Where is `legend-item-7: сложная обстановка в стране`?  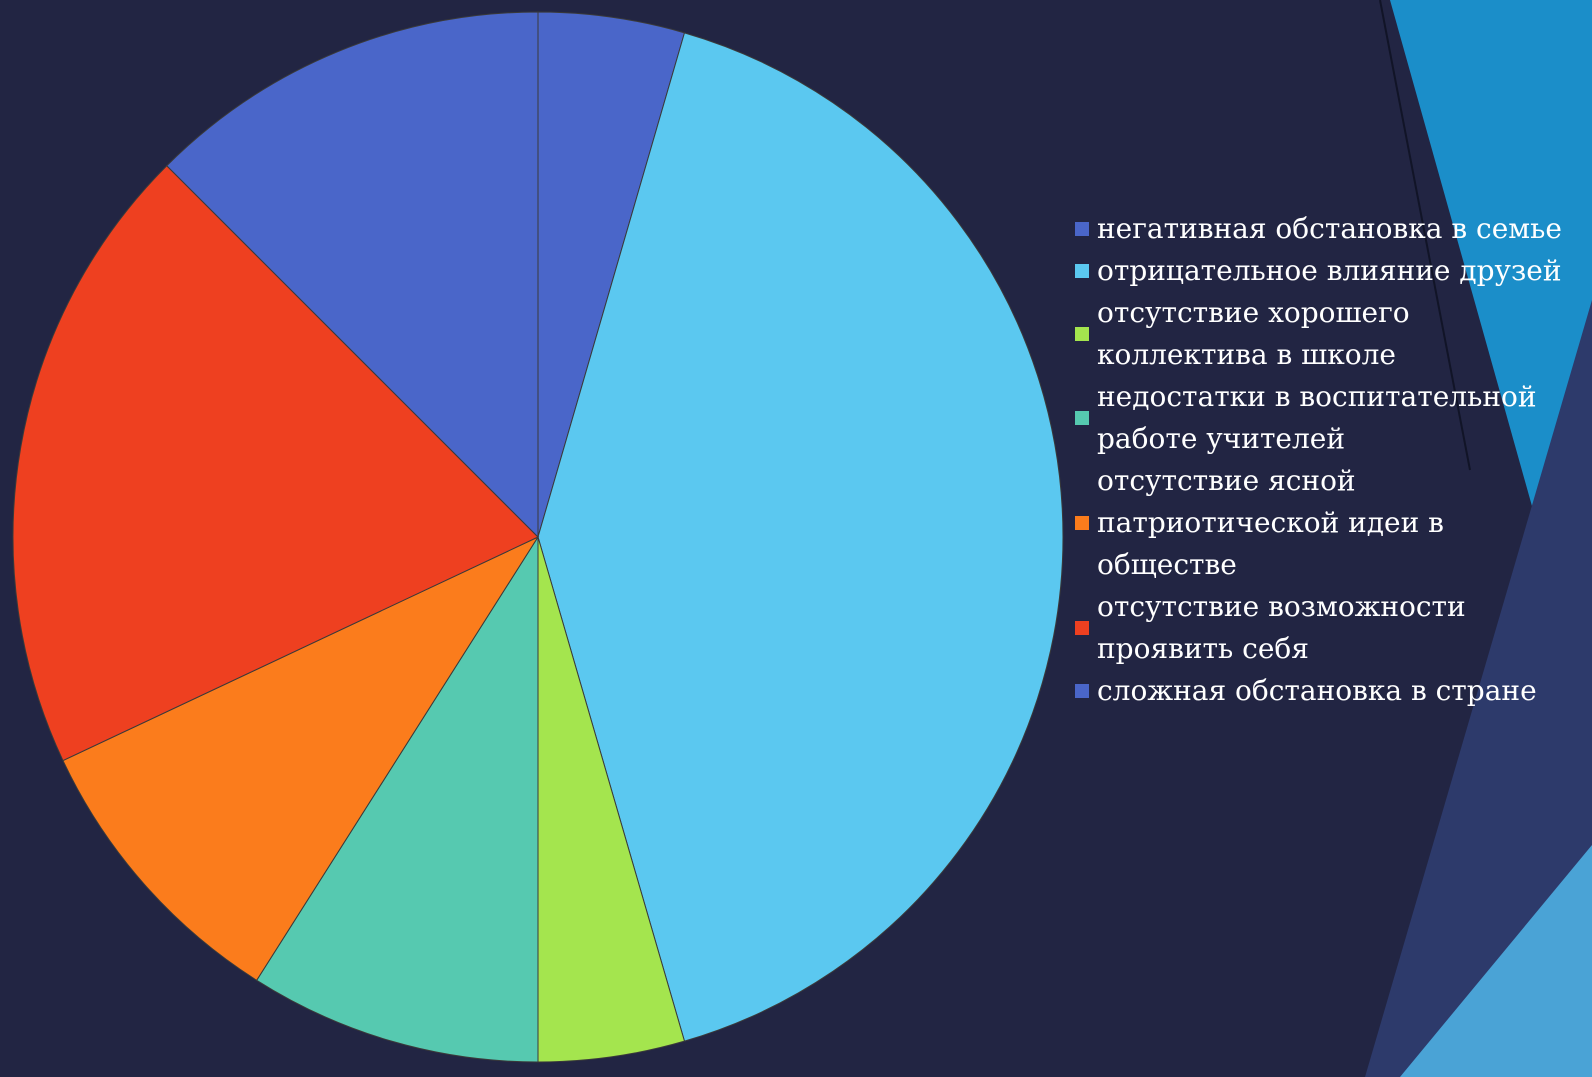
legend-item-7: сложная обстановка в стране is located at coordinates (1325, 691).